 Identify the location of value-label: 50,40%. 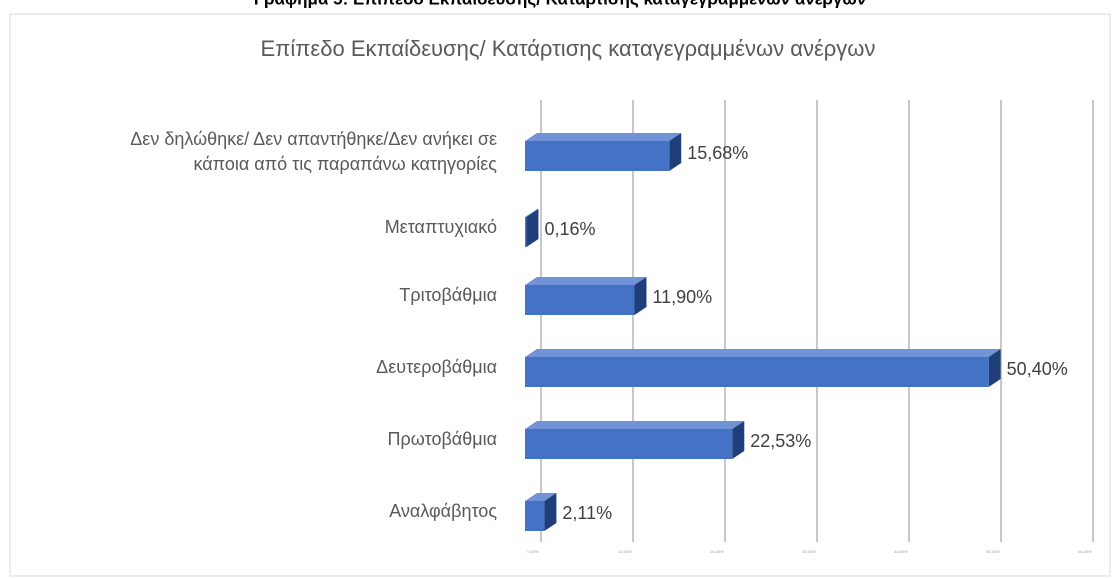
(1037, 369).